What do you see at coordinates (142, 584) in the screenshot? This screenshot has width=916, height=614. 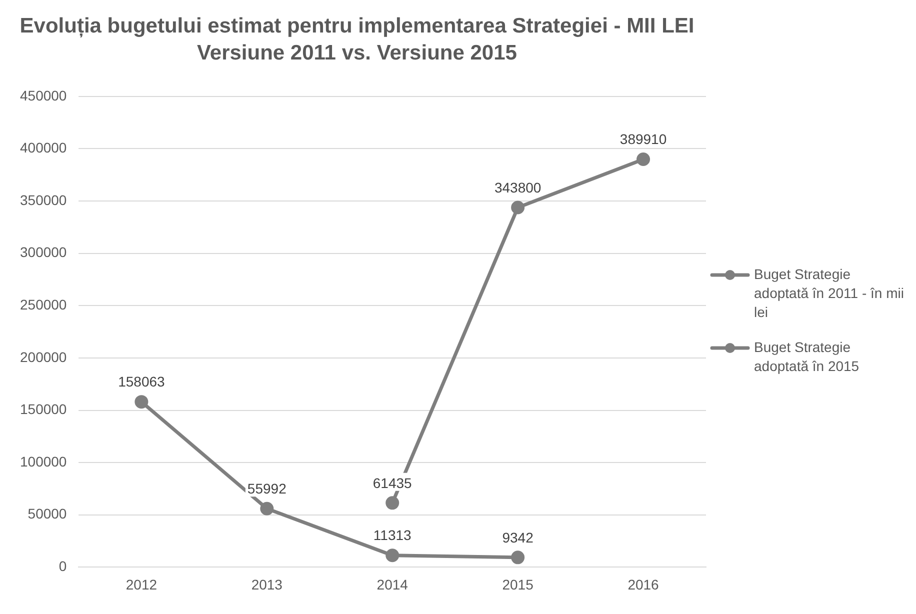 I see `x-tick-label: 2012` at bounding box center [142, 584].